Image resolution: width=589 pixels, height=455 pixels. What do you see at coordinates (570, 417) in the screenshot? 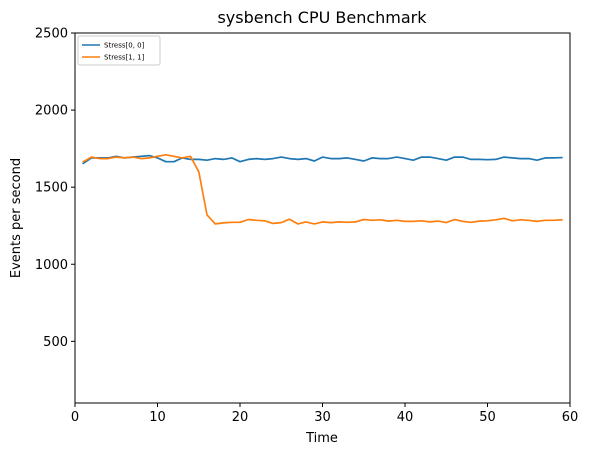
I see `x-tick-label: 60` at bounding box center [570, 417].